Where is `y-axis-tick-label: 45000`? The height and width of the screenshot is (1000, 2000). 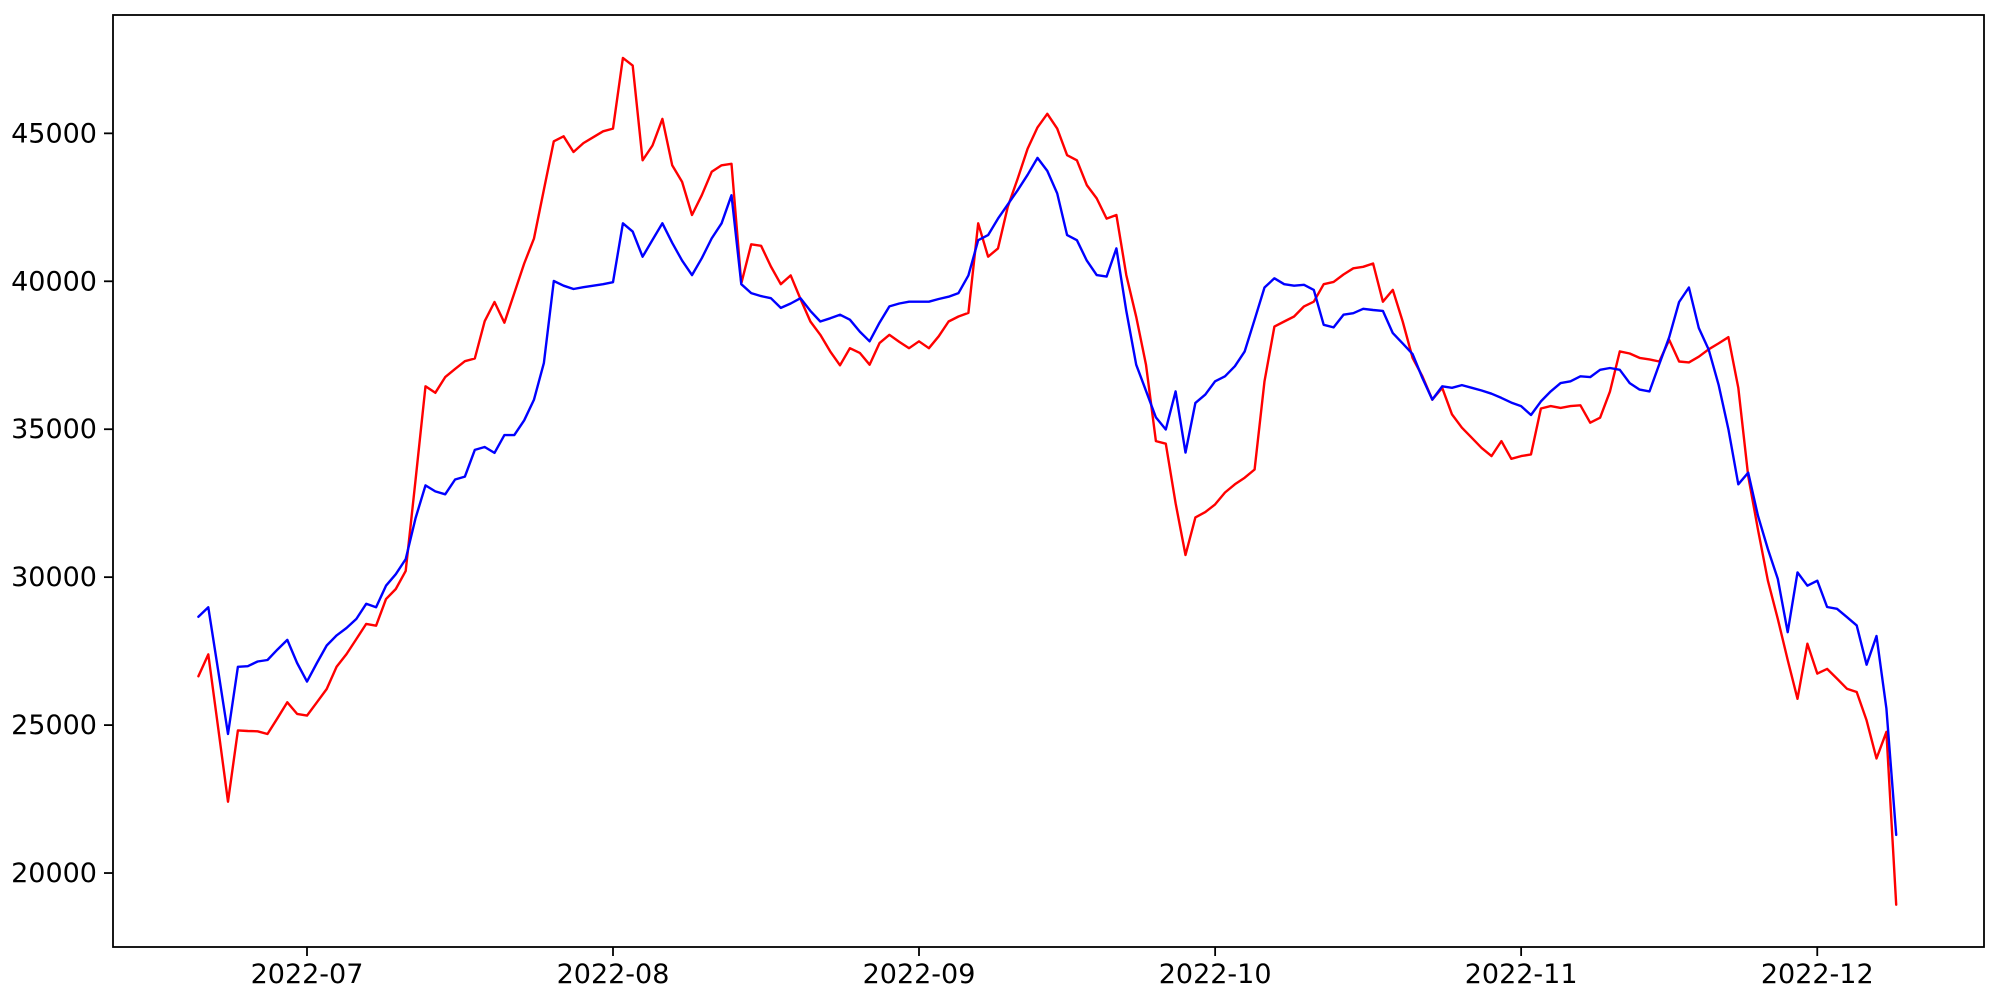 y-axis-tick-label: 45000 is located at coordinates (54, 133).